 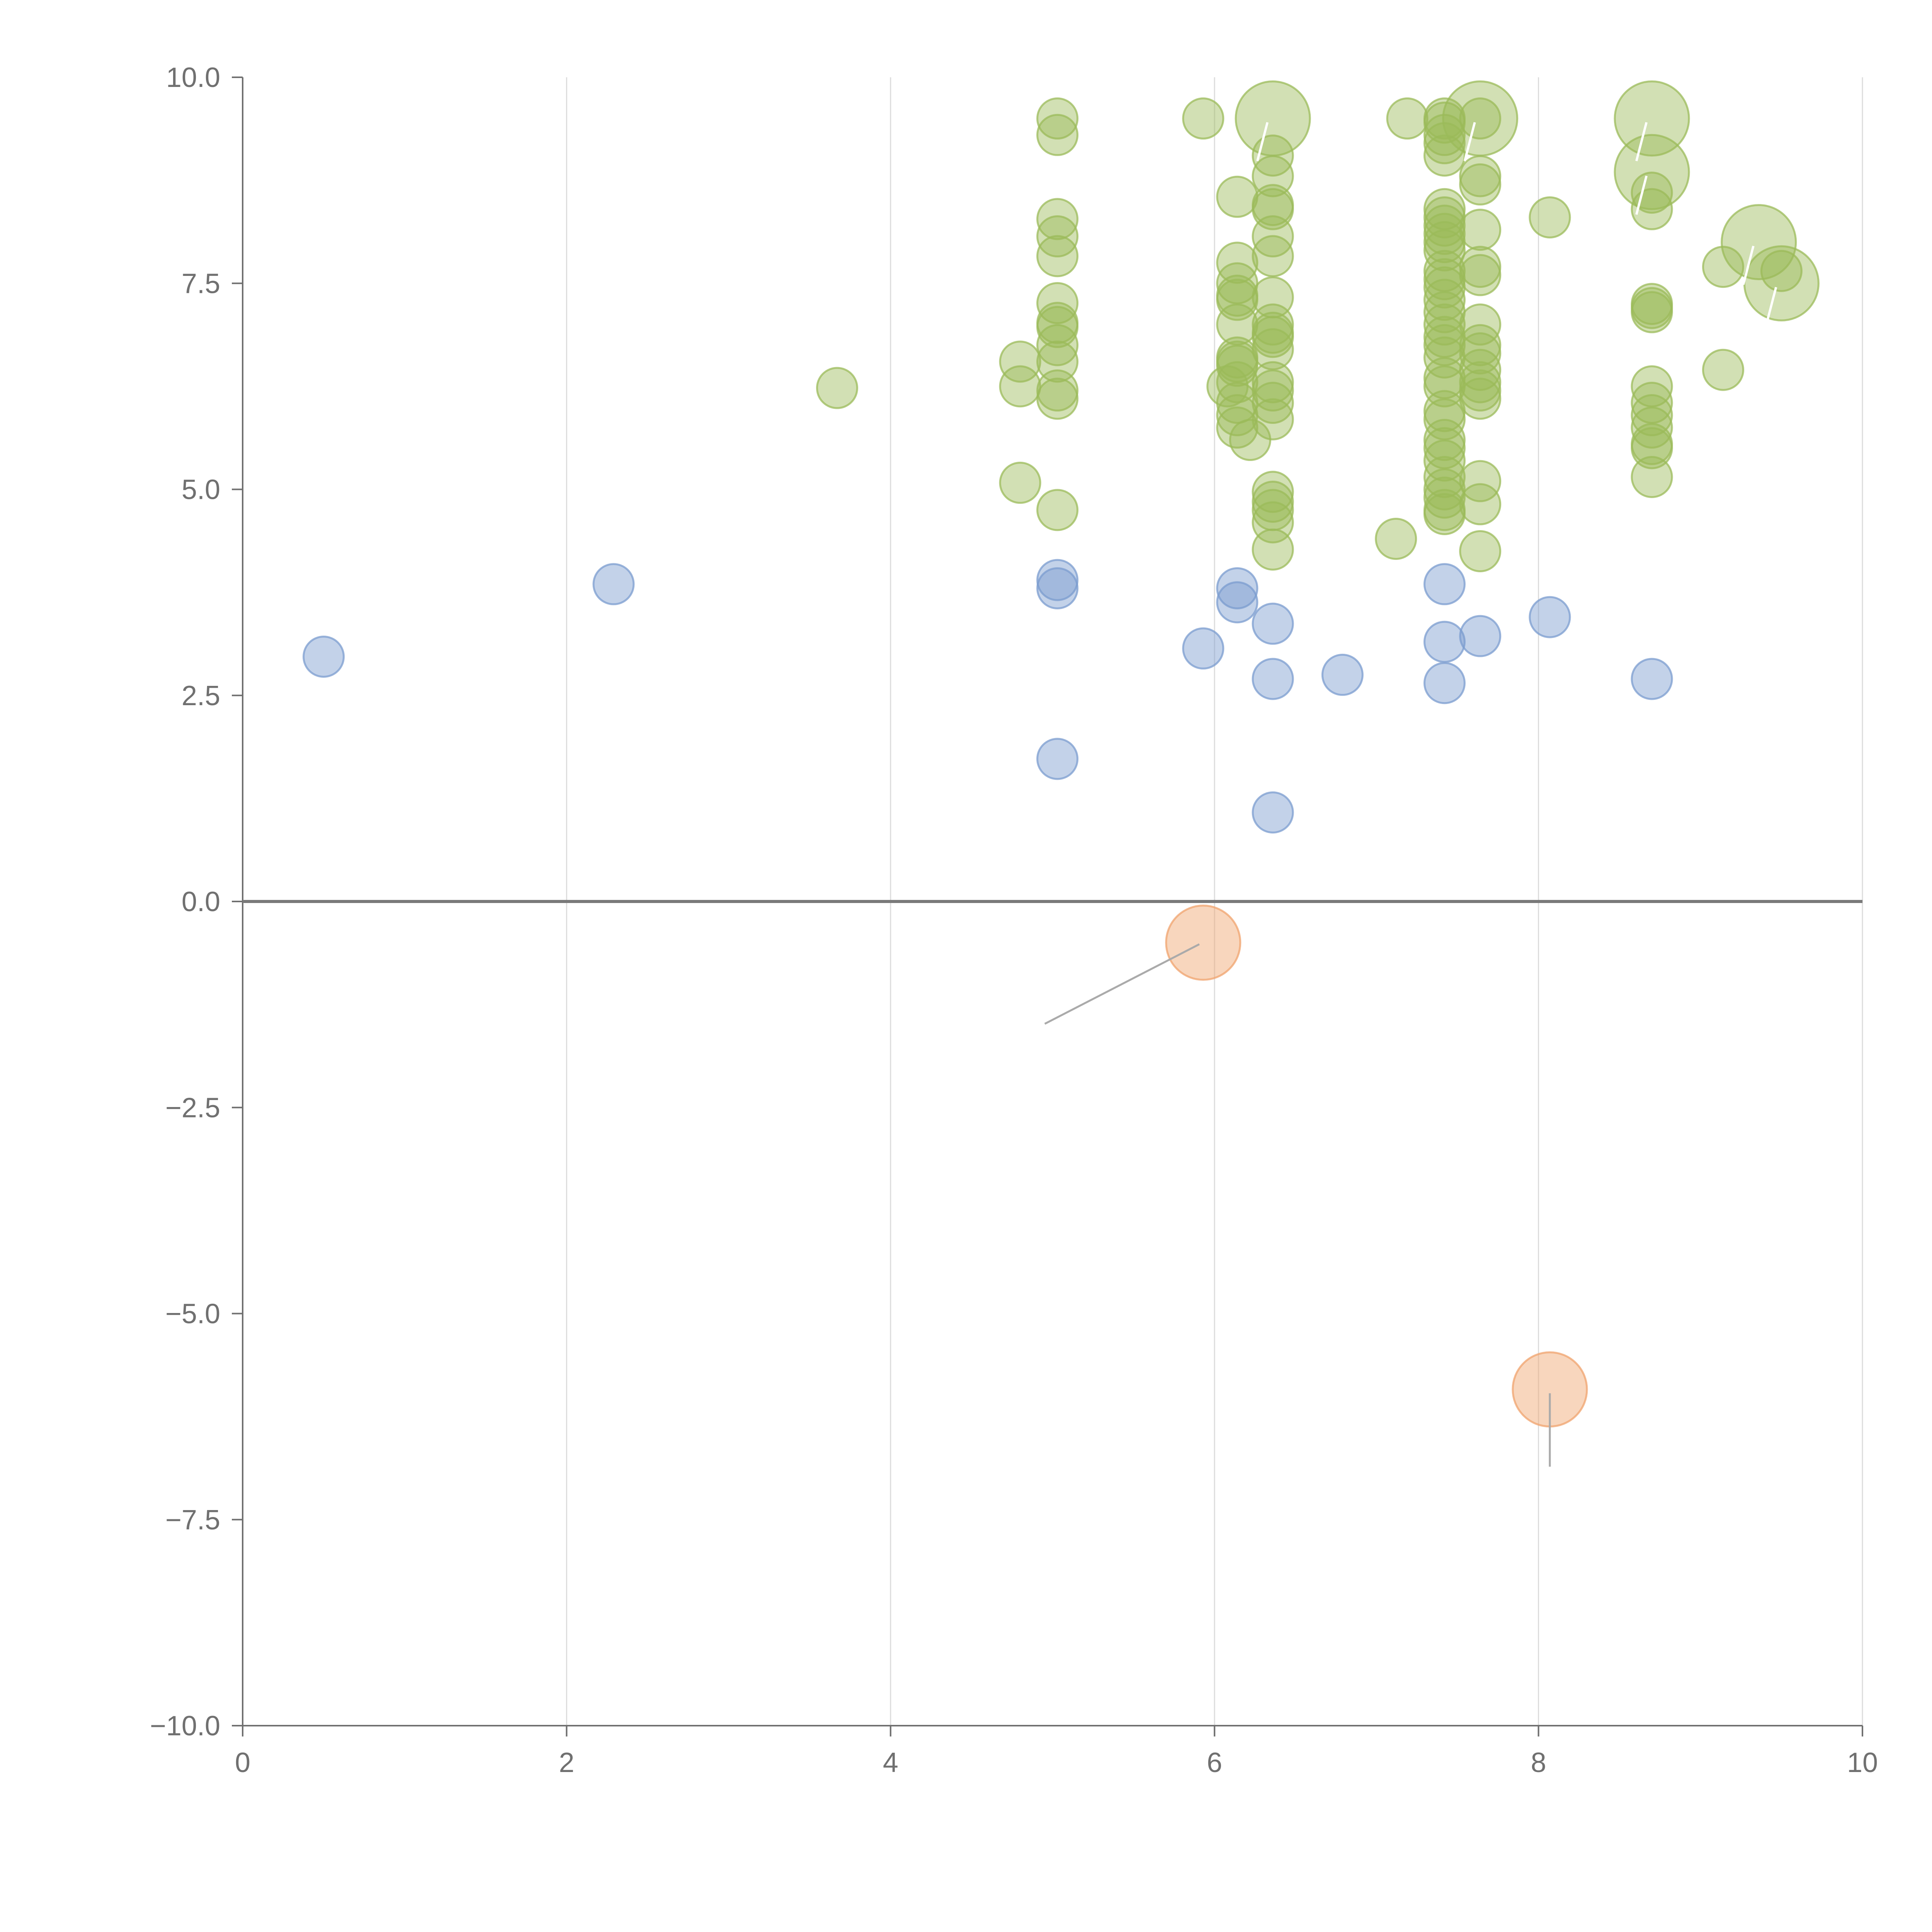 I want to click on y-tick-label: −2.5, so click(x=192, y=1107).